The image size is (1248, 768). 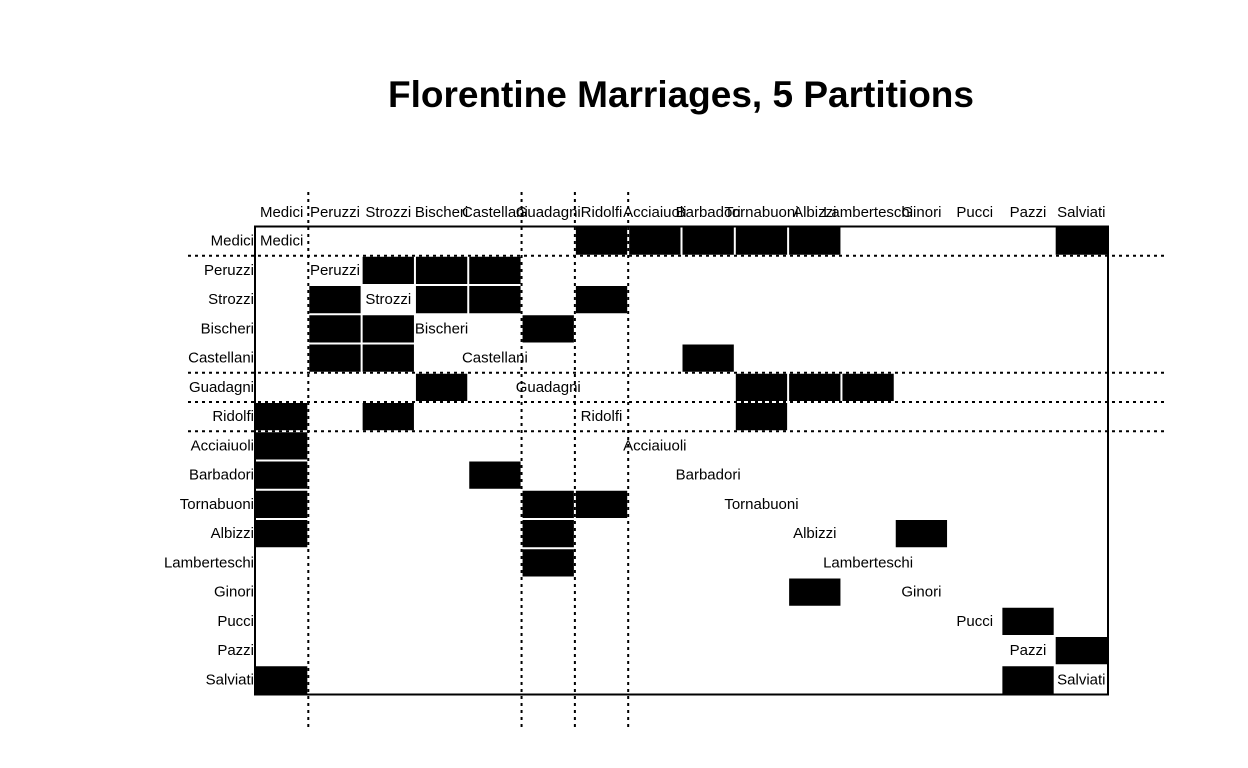 What do you see at coordinates (221, 358) in the screenshot?
I see `row-label-castellani: Castellani` at bounding box center [221, 358].